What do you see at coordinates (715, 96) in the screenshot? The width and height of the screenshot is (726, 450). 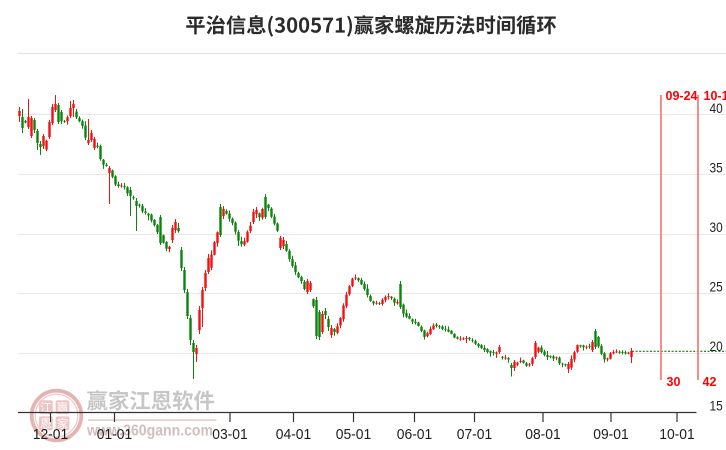 I see `svg-text: 10-17` at bounding box center [715, 96].